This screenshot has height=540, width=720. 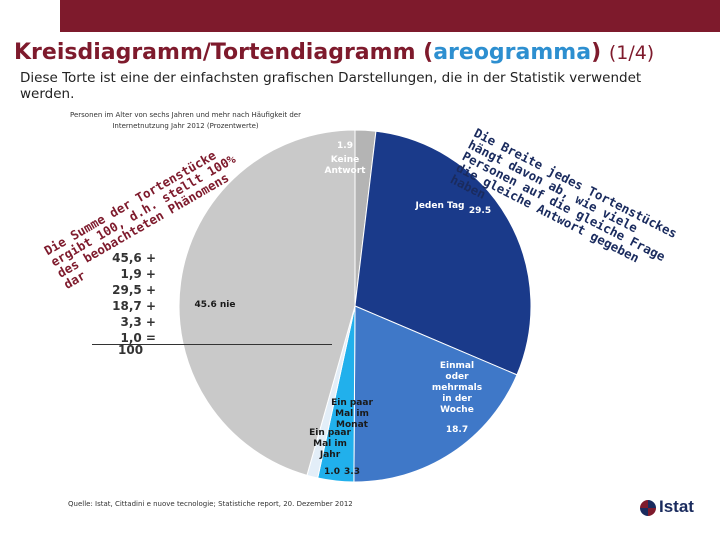 I want to click on slice-name: Jeden Tag, so click(x=439, y=206).